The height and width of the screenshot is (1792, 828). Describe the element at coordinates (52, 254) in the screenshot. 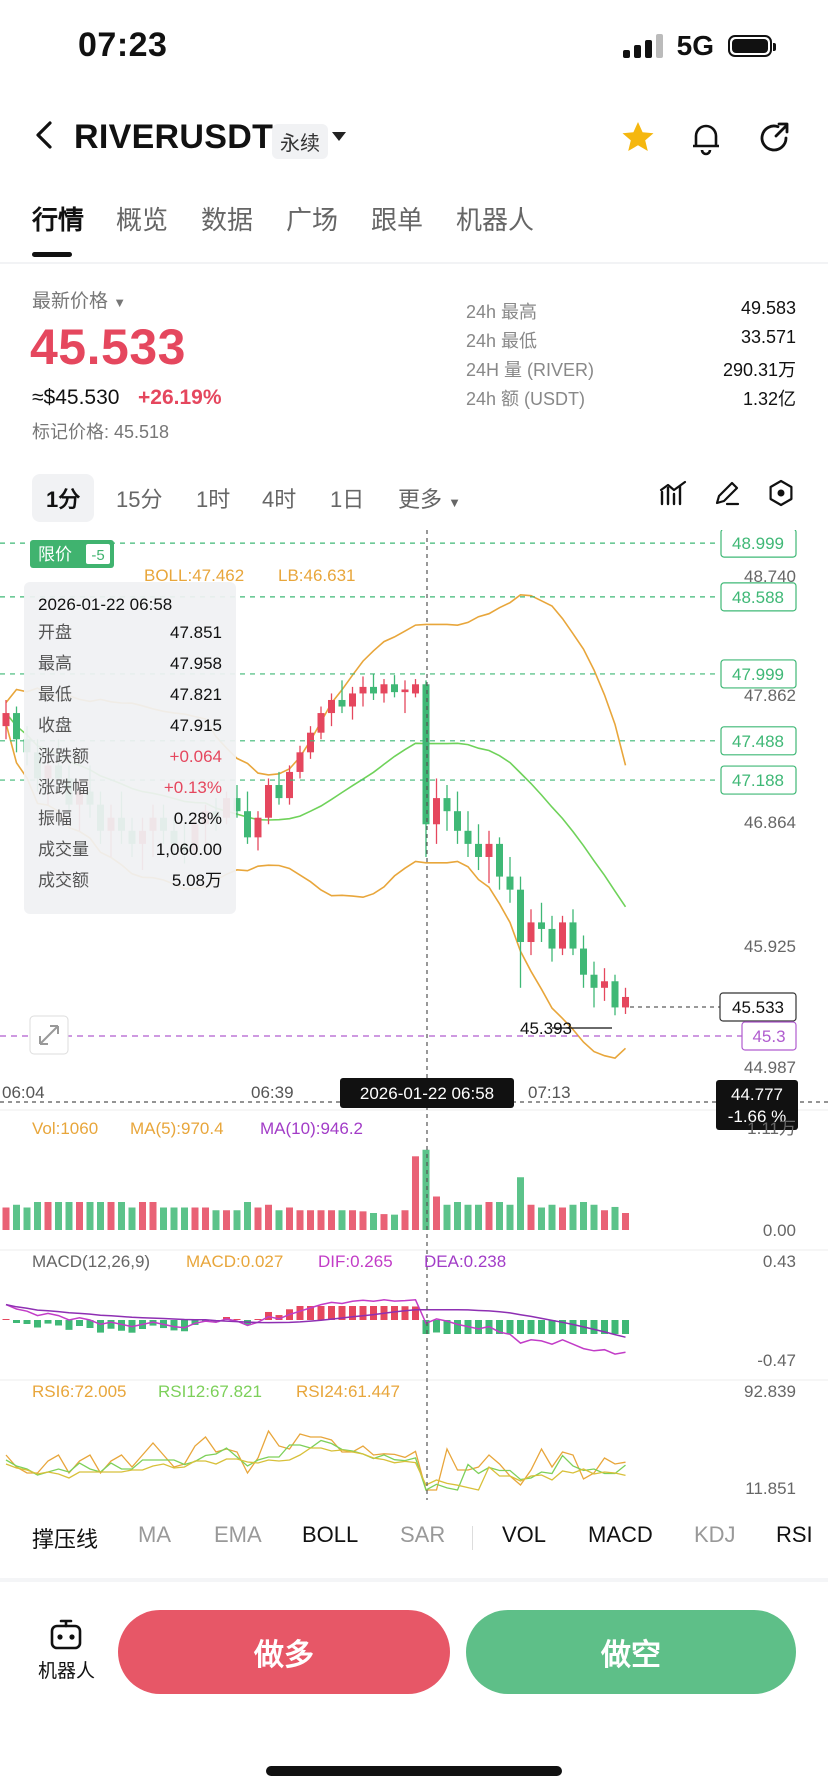

I see `tab-underline` at that location.